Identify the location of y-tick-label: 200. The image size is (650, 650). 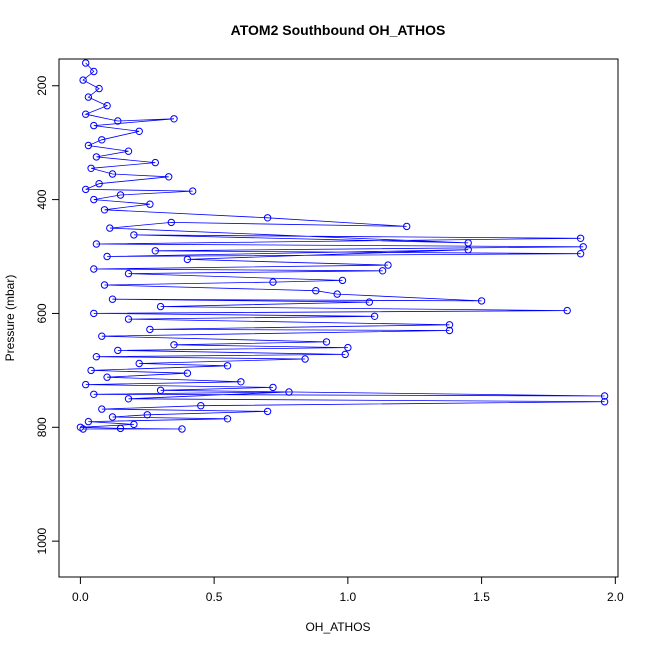
(42, 85).